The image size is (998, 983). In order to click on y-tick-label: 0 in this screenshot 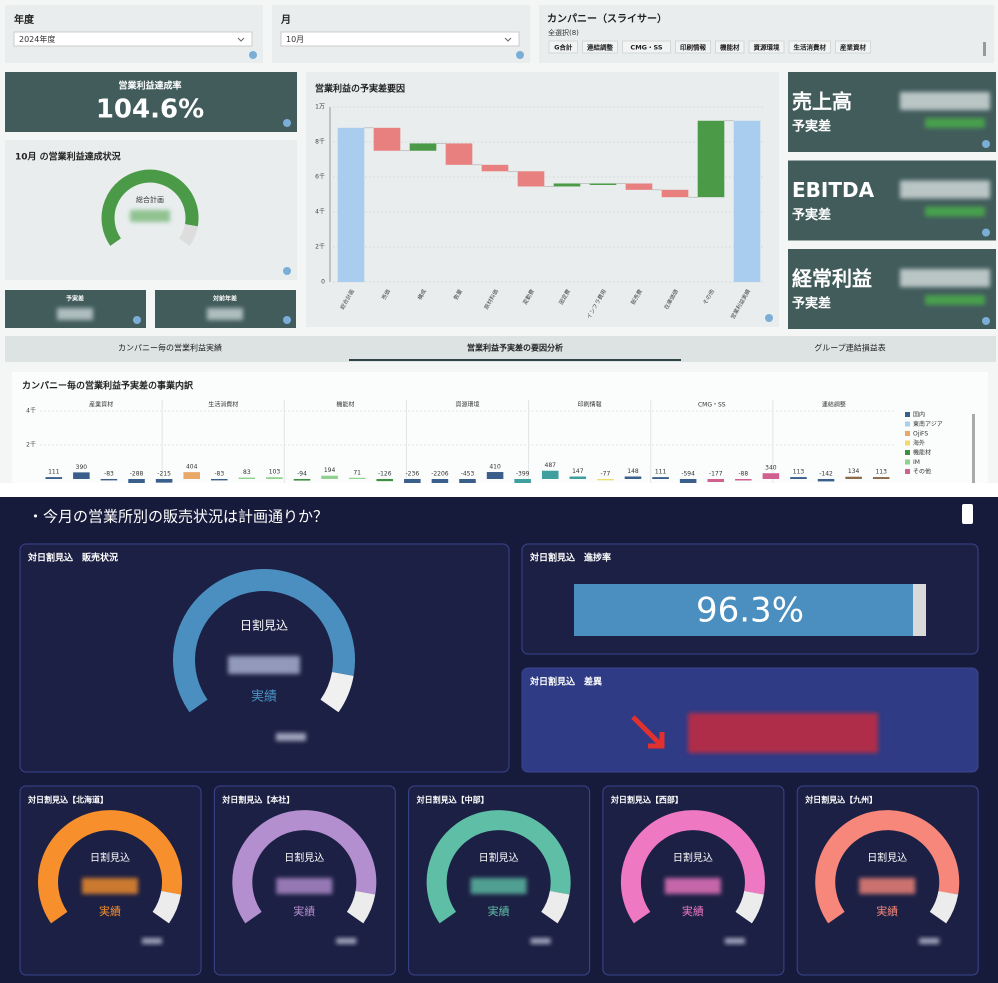, I will do `click(323, 282)`.